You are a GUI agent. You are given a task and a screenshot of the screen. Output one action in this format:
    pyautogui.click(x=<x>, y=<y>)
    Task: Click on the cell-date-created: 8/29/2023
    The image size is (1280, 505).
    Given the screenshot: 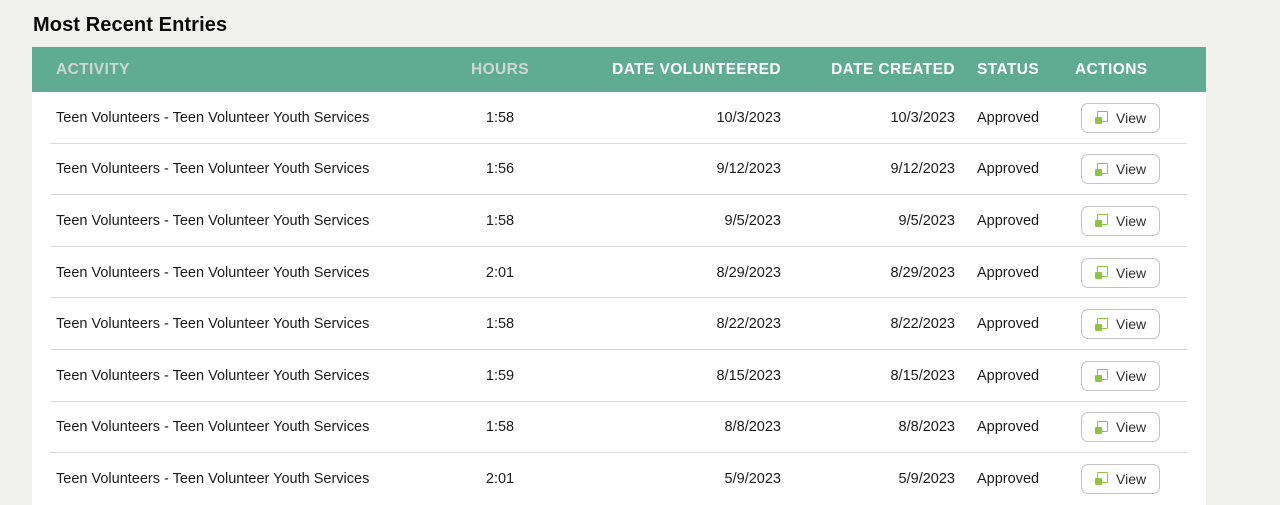 What is the action you would take?
    pyautogui.click(x=922, y=272)
    